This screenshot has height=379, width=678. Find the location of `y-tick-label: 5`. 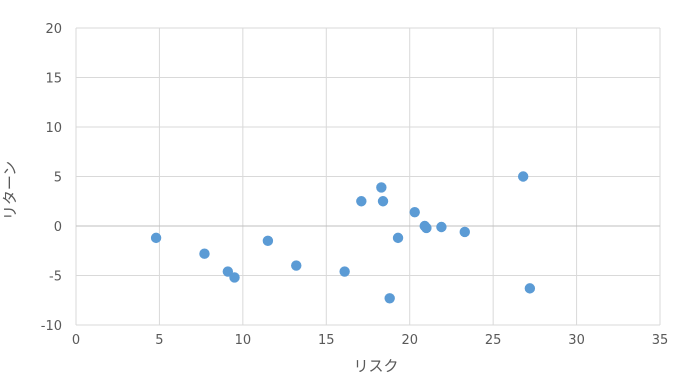

y-tick-label: 5 is located at coordinates (58, 178).